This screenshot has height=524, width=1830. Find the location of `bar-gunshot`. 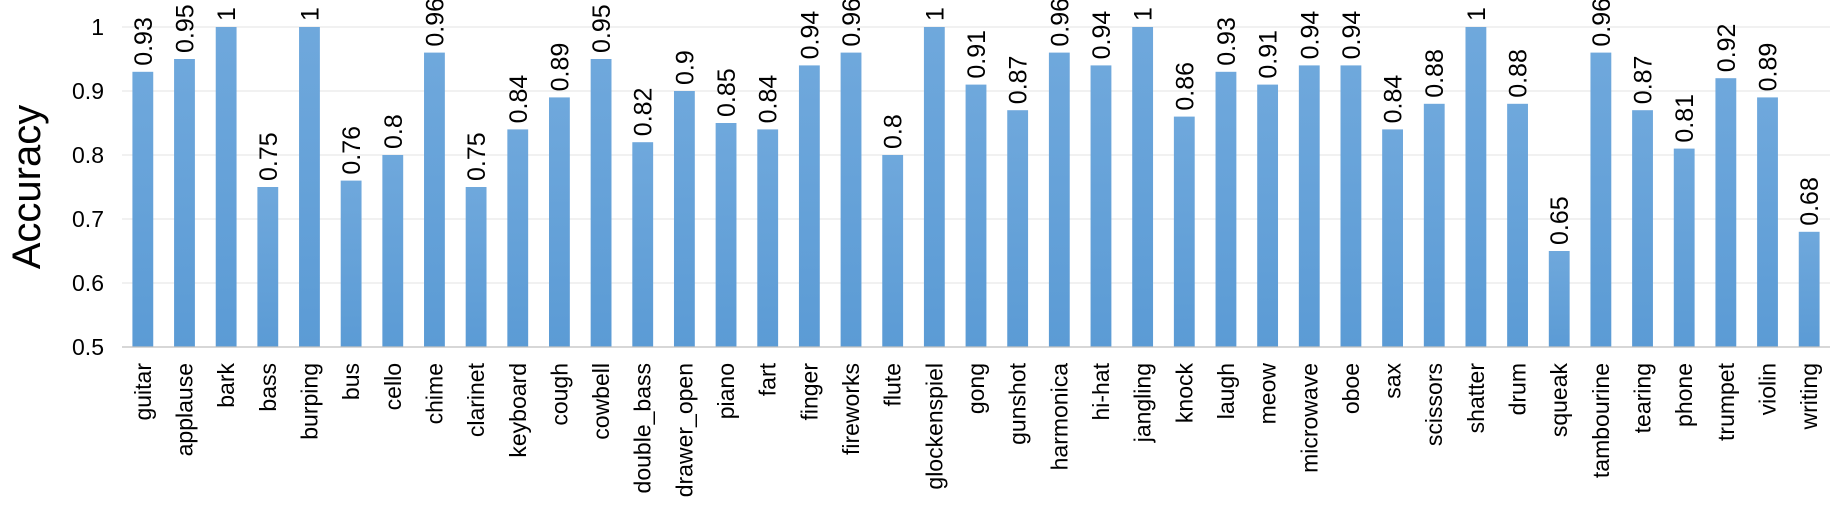

bar-gunshot is located at coordinates (1018, 228).